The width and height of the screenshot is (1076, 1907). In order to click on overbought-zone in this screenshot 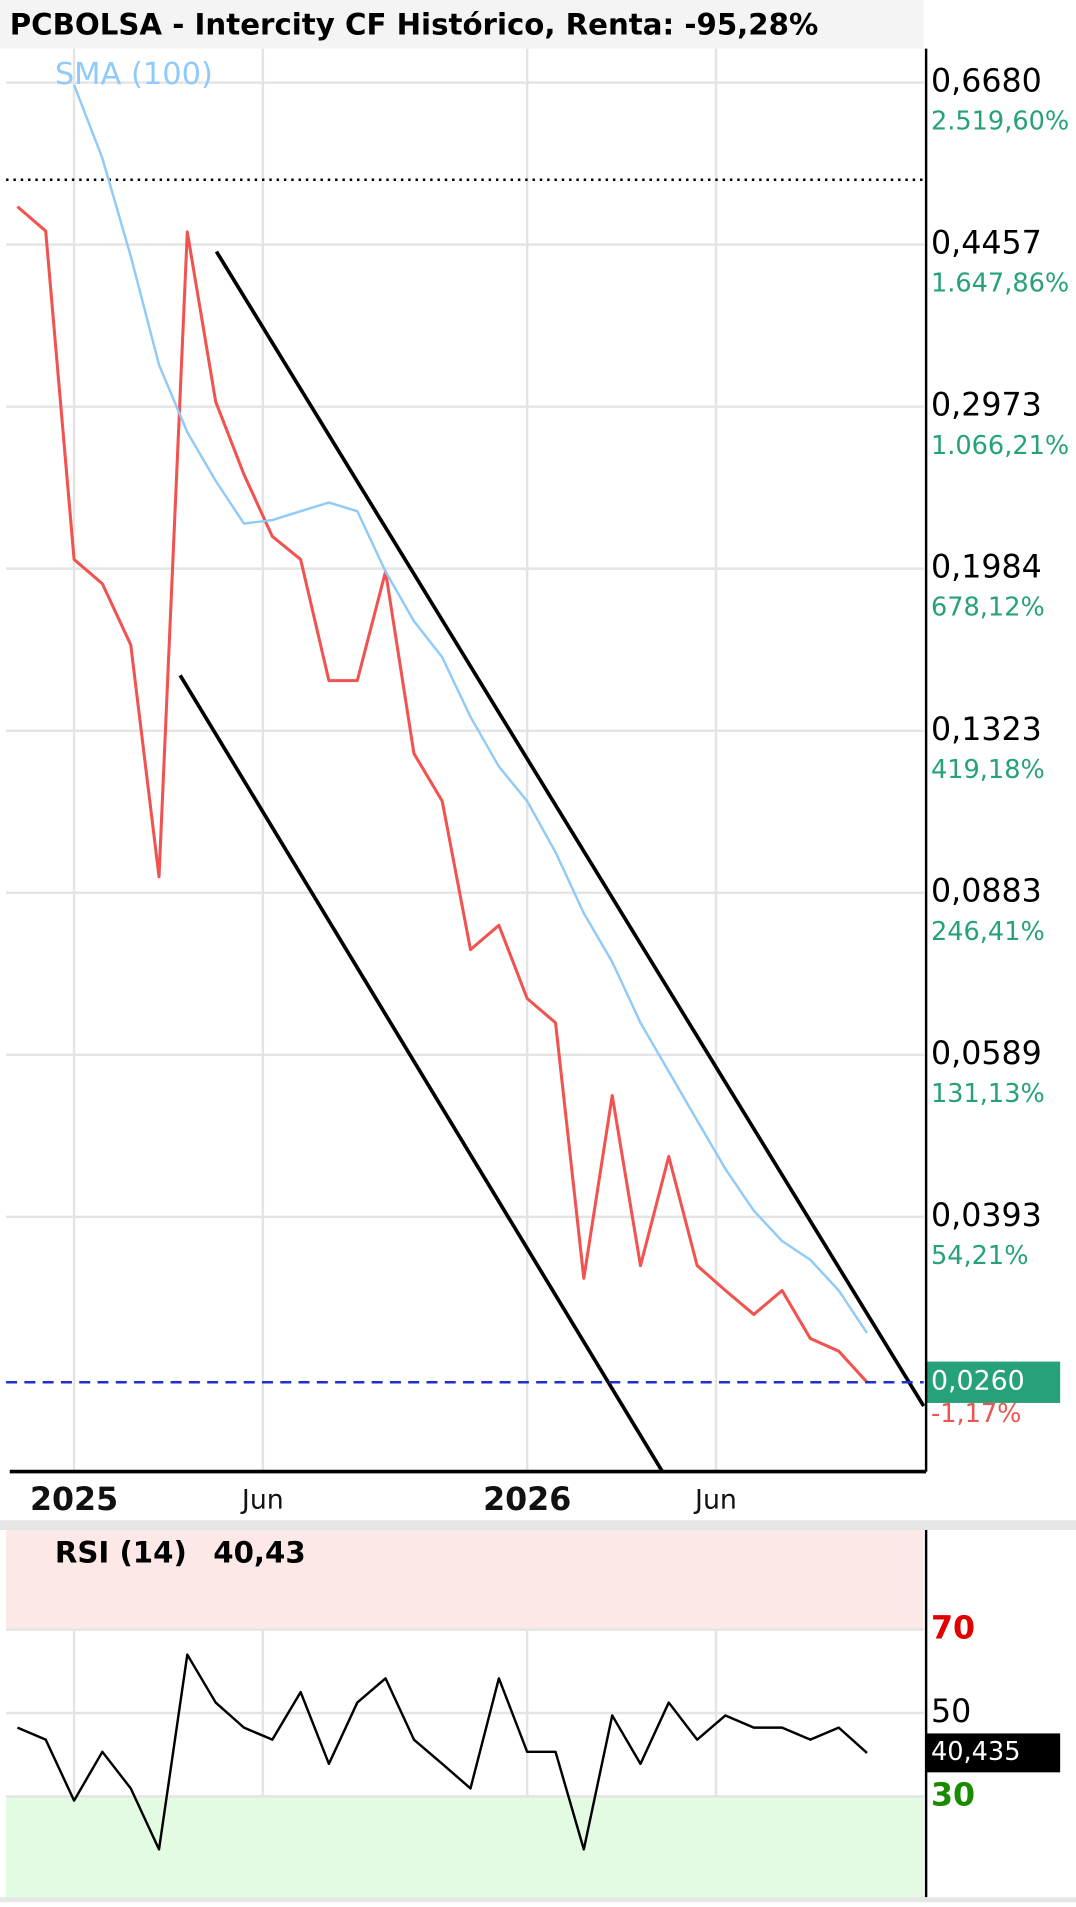, I will do `click(465, 1579)`.